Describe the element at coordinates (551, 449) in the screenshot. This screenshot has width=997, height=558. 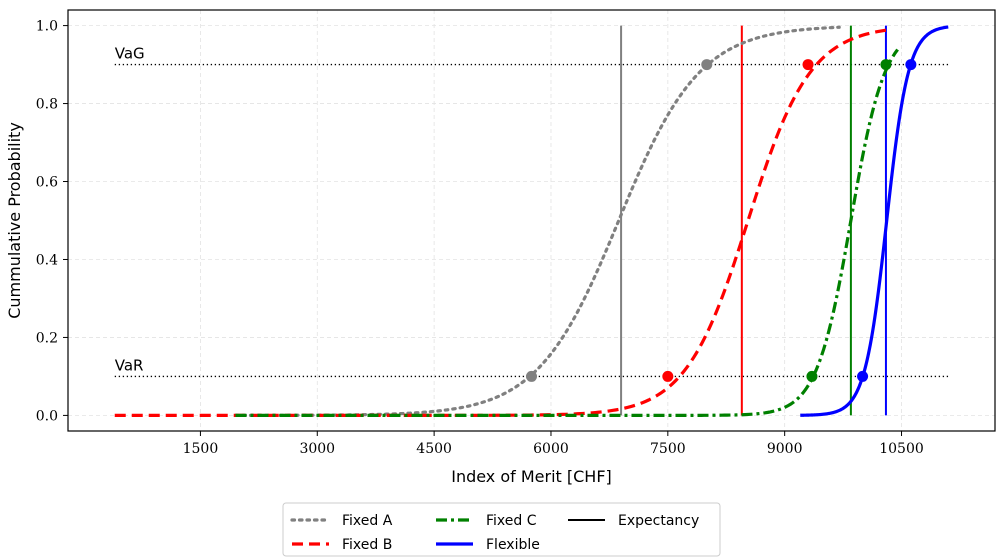
I see `x-tick-label: 6000` at that location.